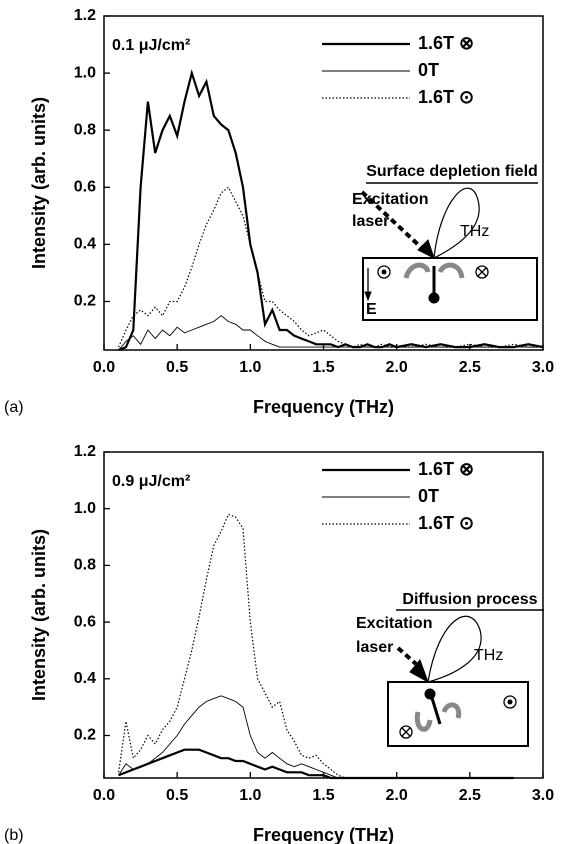  Describe the element at coordinates (371, 309) in the screenshot. I see `inset-label: E` at that location.